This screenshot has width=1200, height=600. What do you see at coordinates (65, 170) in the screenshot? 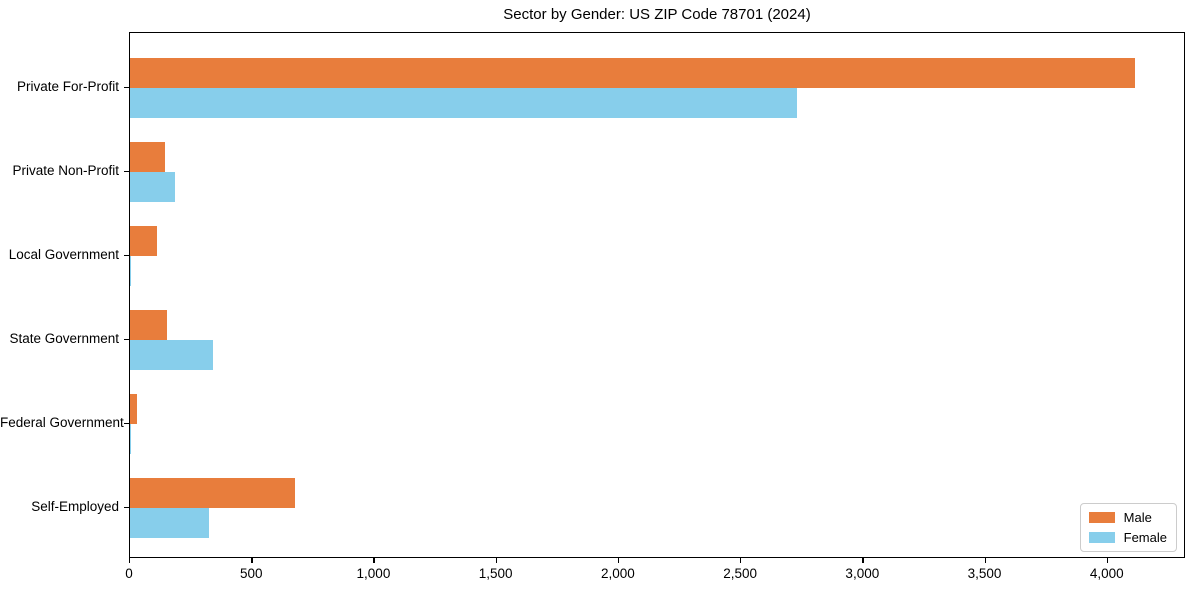
I see `ytick-label-private-non-profit: Private Non-Profit` at bounding box center [65, 170].